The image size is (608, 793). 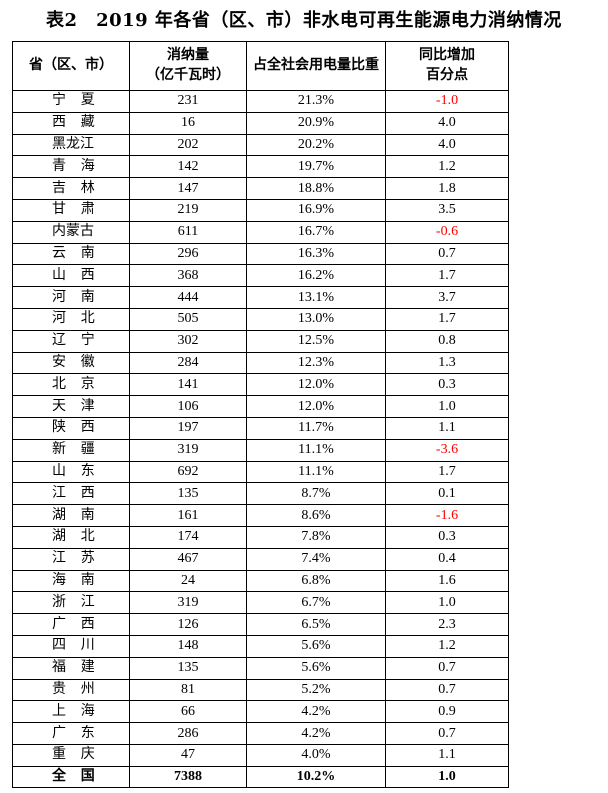 I want to click on province-name: 河南, so click(x=81, y=297).